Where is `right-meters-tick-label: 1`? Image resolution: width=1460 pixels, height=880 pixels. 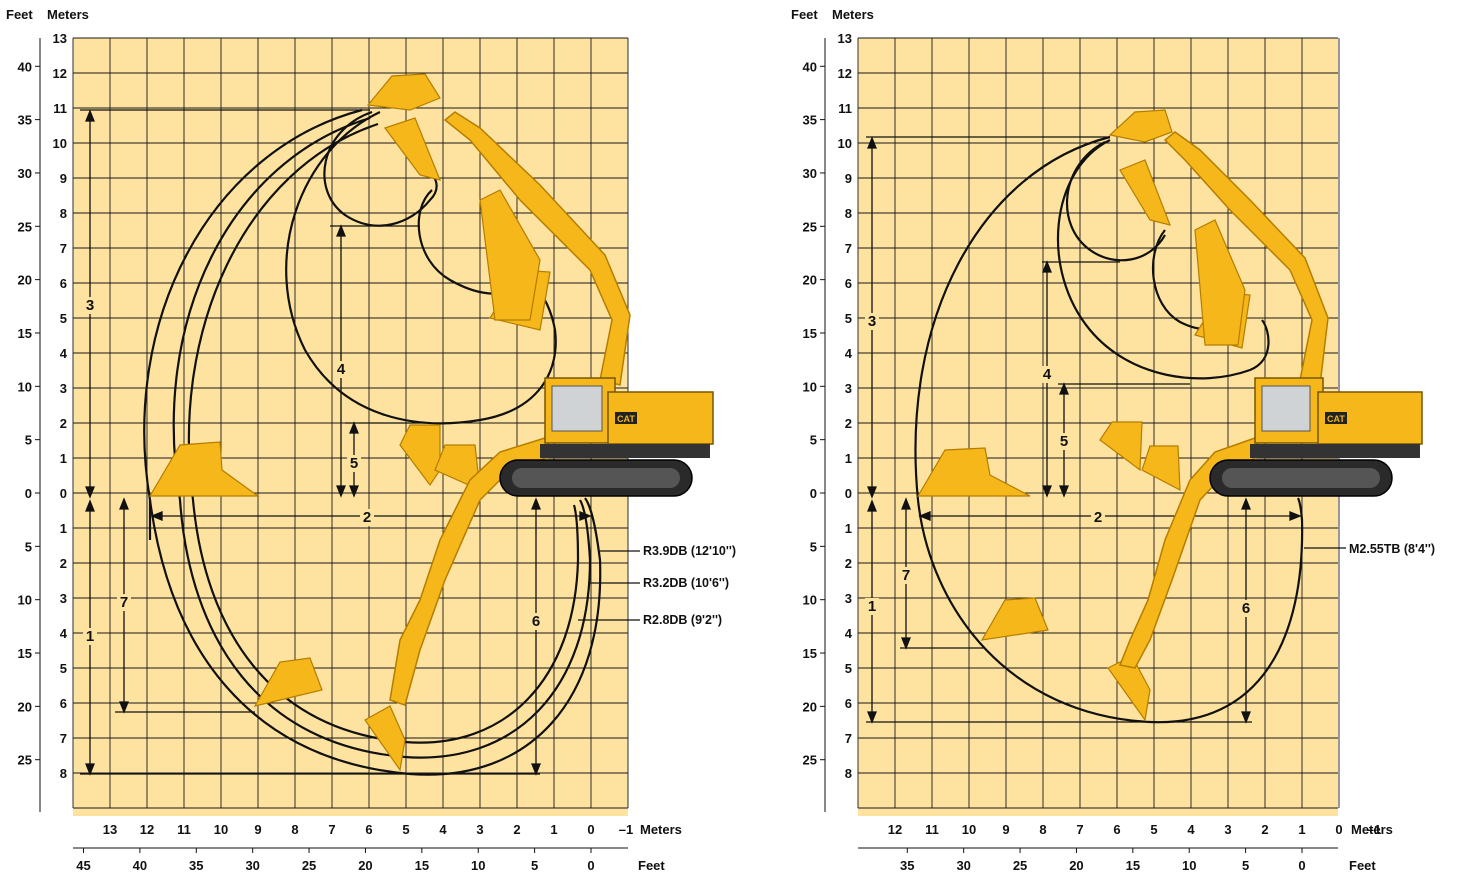 right-meters-tick-label: 1 is located at coordinates (848, 458).